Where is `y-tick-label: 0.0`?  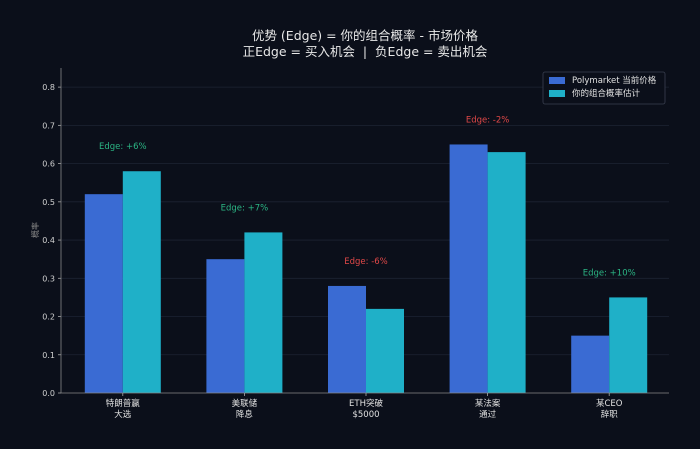 y-tick-label: 0.0 is located at coordinates (48, 393).